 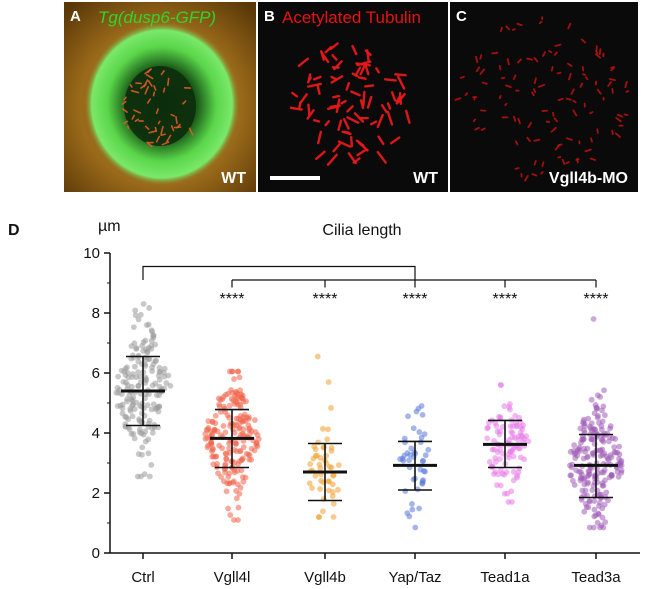 I want to click on panel-b-genotype-label: WT, so click(x=425, y=178).